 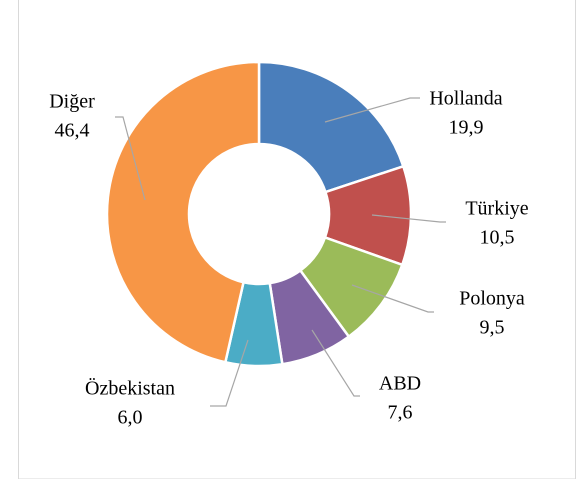 I want to click on value-label: 6,0, so click(x=130, y=418).